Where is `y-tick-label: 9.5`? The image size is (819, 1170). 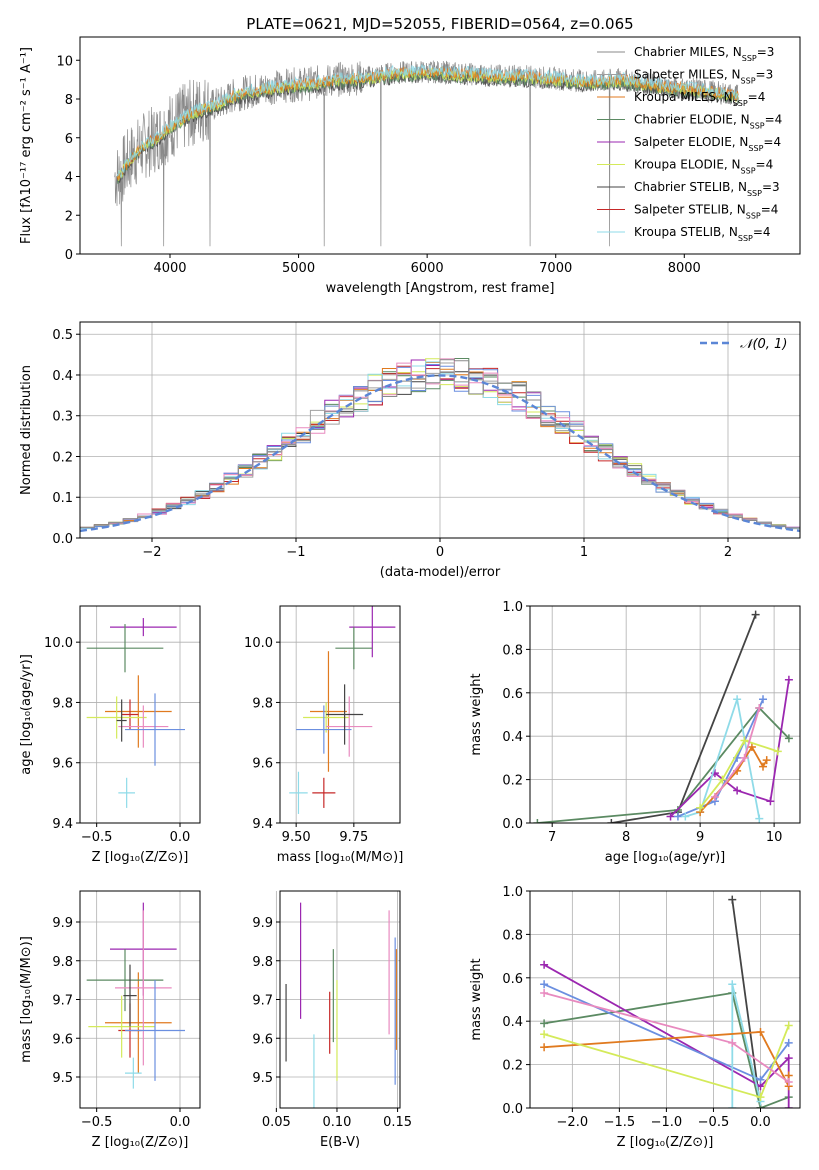 y-tick-label: 9.5 is located at coordinates (262, 1078).